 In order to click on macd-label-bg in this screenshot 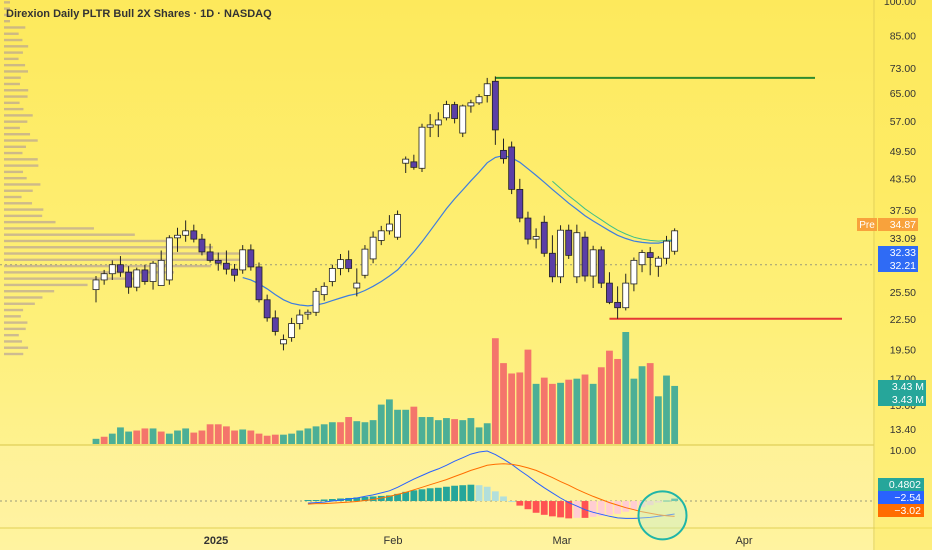, I will do `click(901, 484)`.